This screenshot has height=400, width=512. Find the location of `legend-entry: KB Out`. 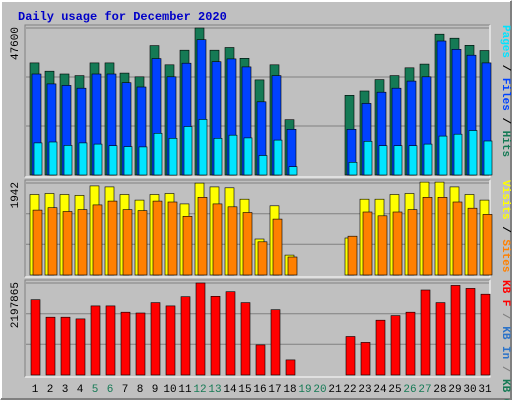

legend-entry: KB Out is located at coordinates (505, 389).